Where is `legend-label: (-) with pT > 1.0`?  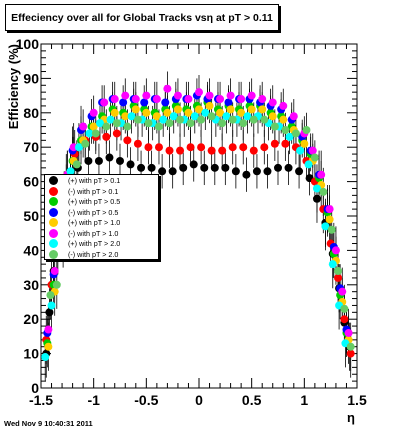 legend-label: (-) with pT > 1.0 is located at coordinates (93, 233).